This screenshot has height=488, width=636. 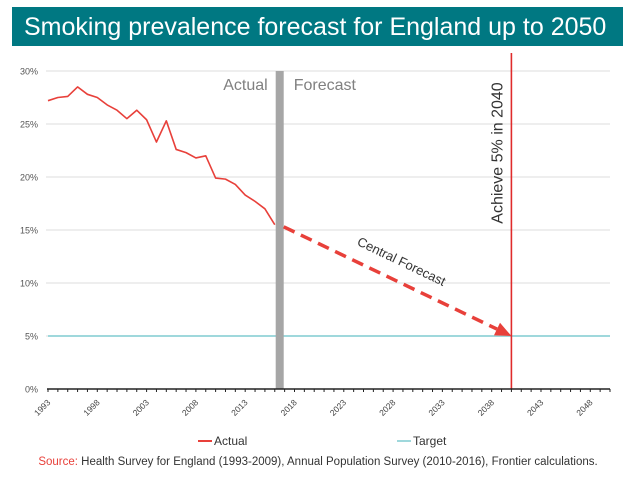 I want to click on x-tick-label: 2018, so click(x=288, y=407).